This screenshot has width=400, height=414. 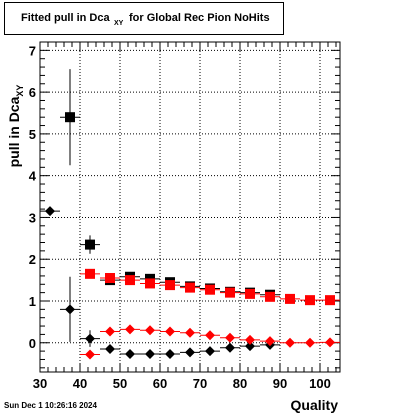 What do you see at coordinates (280, 383) in the screenshot?
I see `x-tick-label: 90` at bounding box center [280, 383].